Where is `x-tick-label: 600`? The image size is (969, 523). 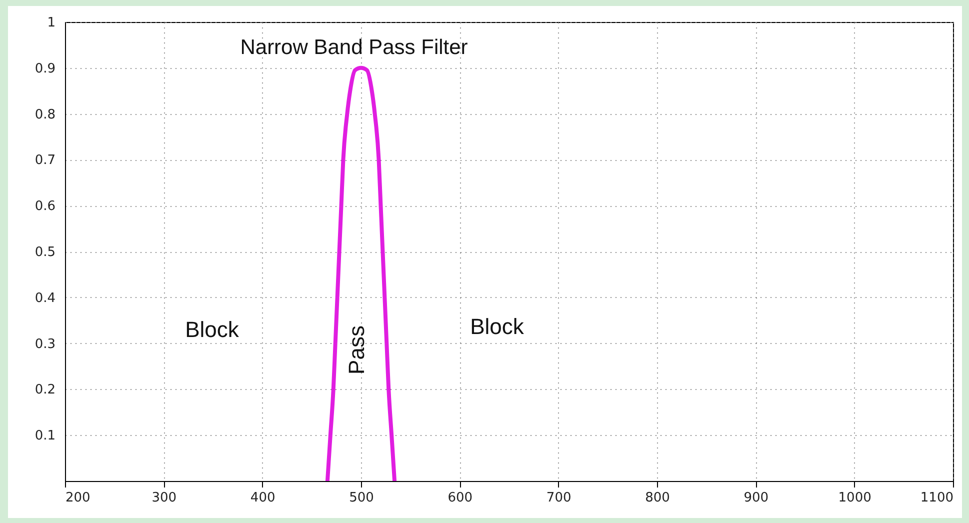
x-tick-label: 600 is located at coordinates (460, 498).